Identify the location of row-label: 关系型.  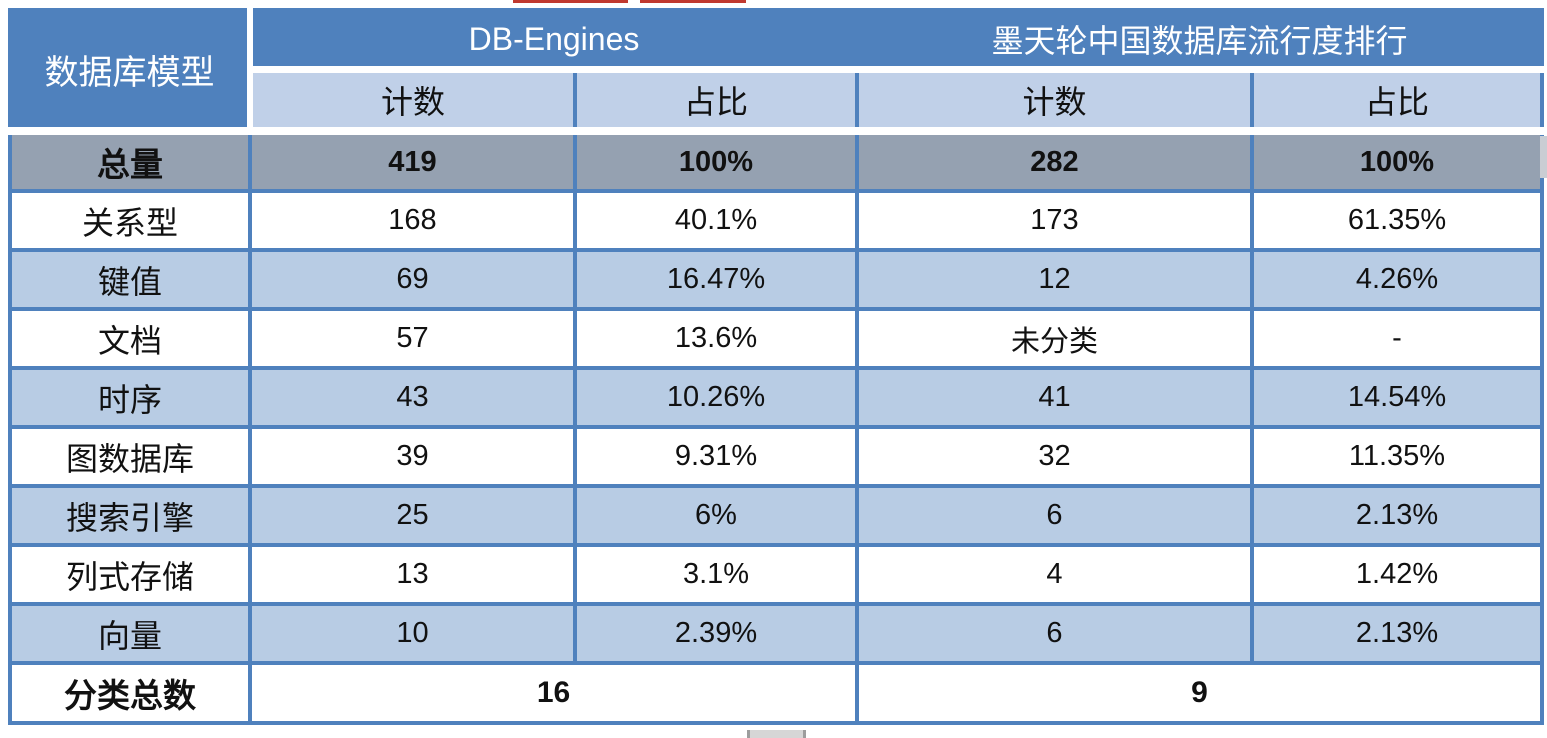
(130, 220).